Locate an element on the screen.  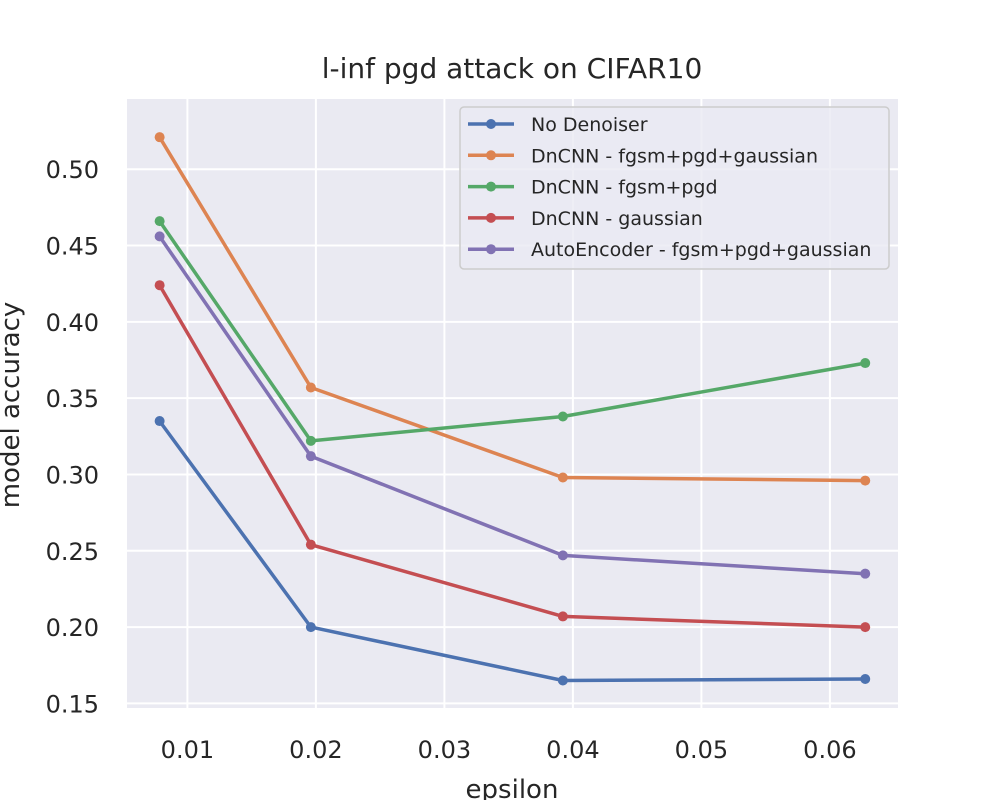
x-tick-label: 0.01 is located at coordinates (187, 750).